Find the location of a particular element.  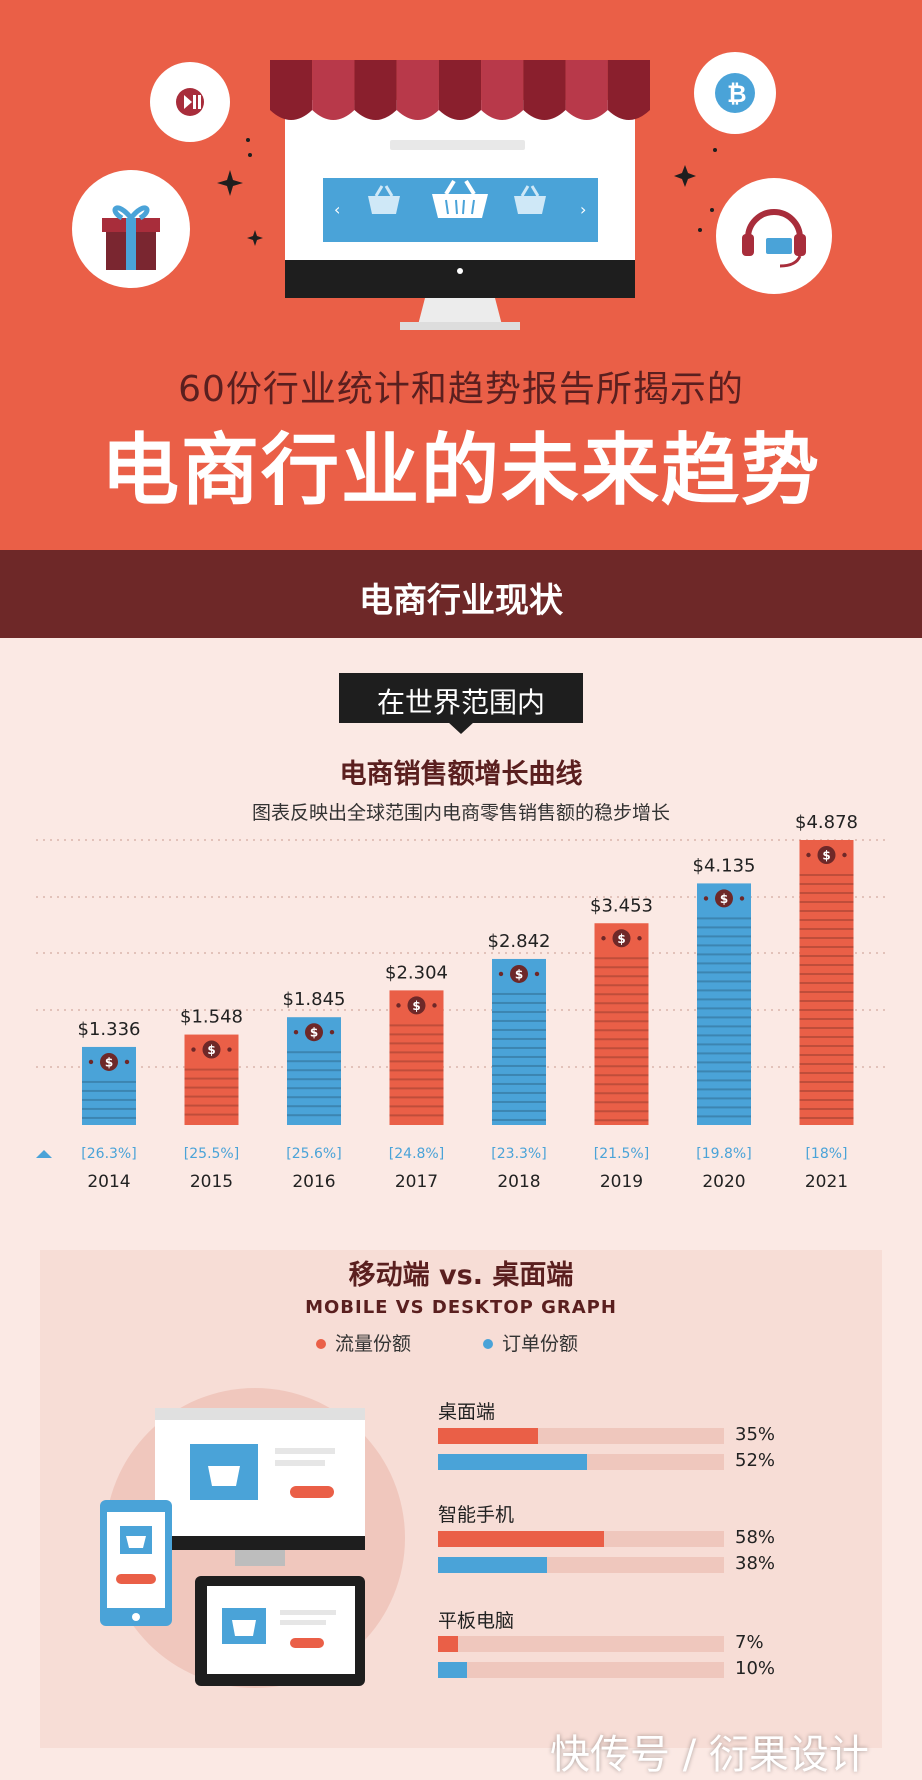

pct-desktop-traffic: 35% is located at coordinates (755, 1434).